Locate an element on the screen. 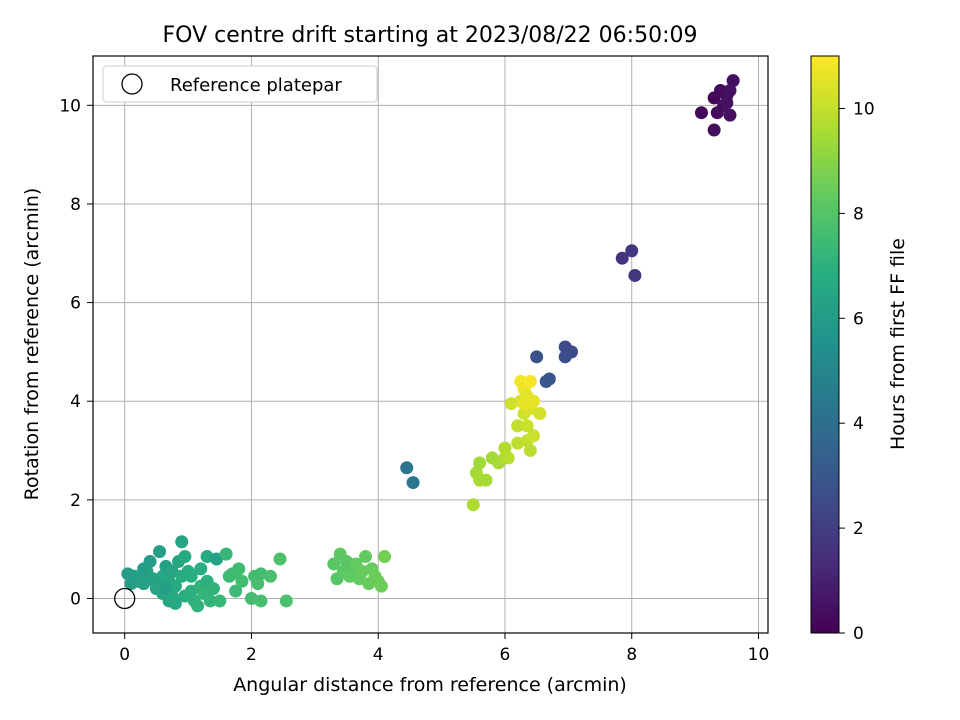  legend-box is located at coordinates (240, 84).